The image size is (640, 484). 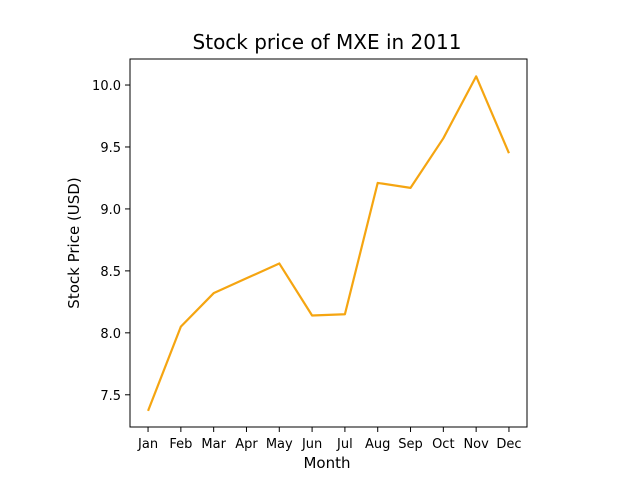 What do you see at coordinates (110, 272) in the screenshot?
I see `y-tick-label: 8.5` at bounding box center [110, 272].